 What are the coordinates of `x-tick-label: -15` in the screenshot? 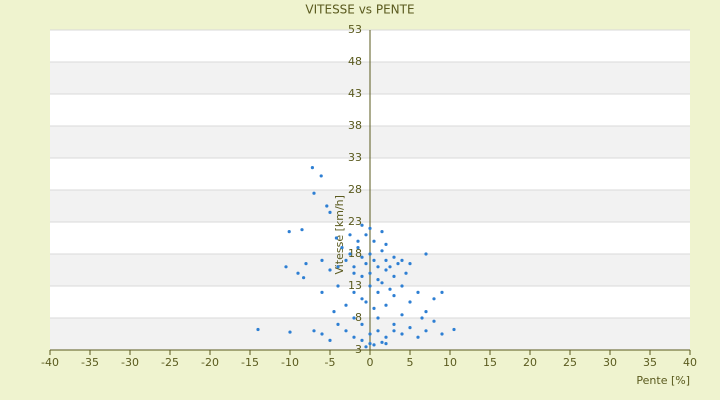 It's located at (250, 362).